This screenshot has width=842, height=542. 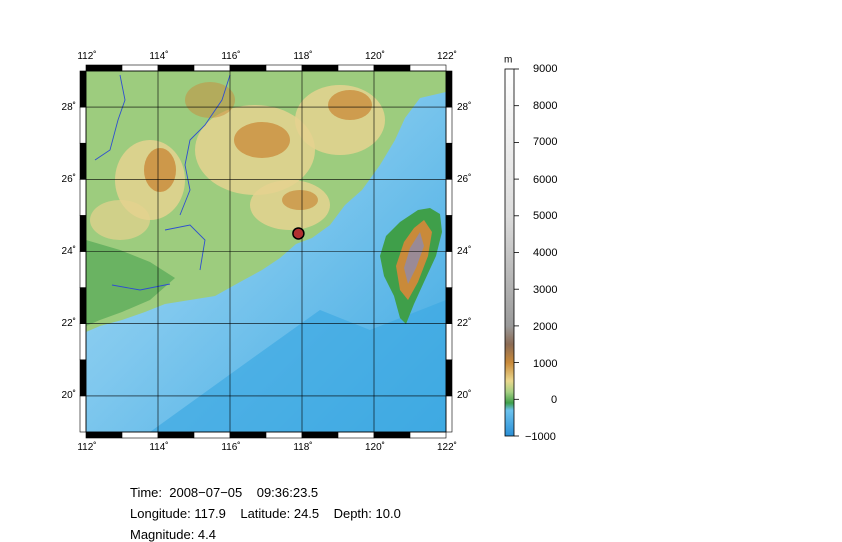 What do you see at coordinates (509, 252) in the screenshot?
I see `colorbar` at bounding box center [509, 252].